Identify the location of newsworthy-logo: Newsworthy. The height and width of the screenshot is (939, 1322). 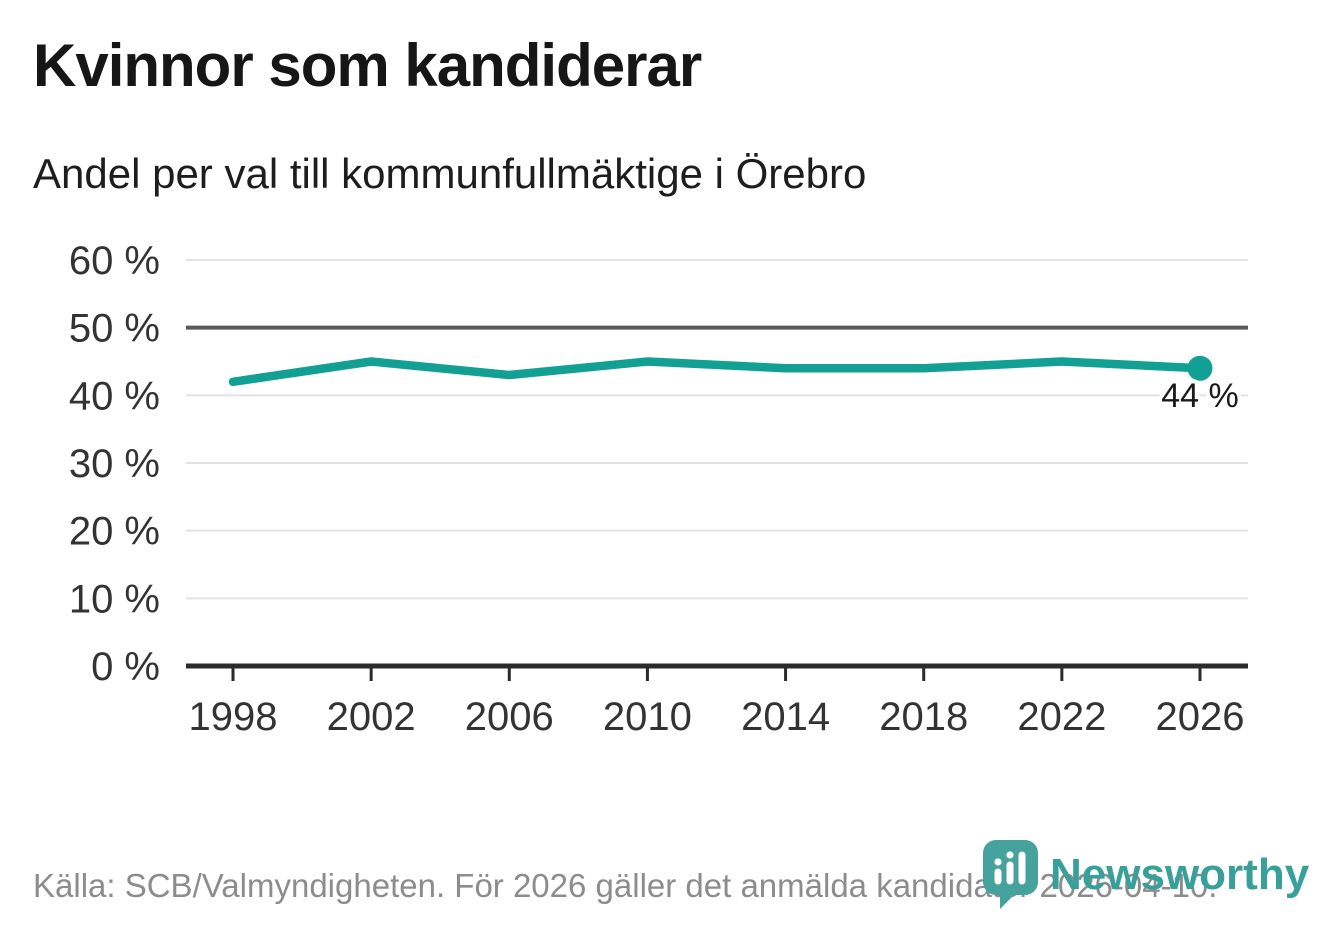
(1146, 874).